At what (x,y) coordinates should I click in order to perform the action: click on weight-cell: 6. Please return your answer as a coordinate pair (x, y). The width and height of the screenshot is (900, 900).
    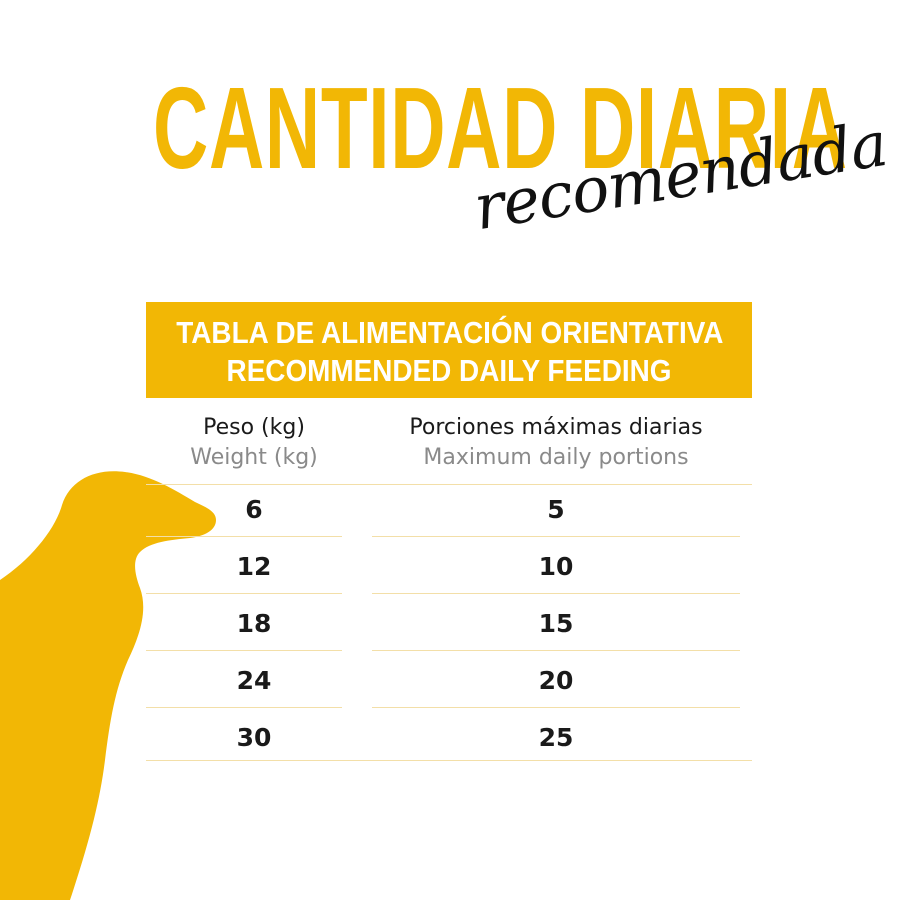
    Looking at the image, I should click on (254, 509).